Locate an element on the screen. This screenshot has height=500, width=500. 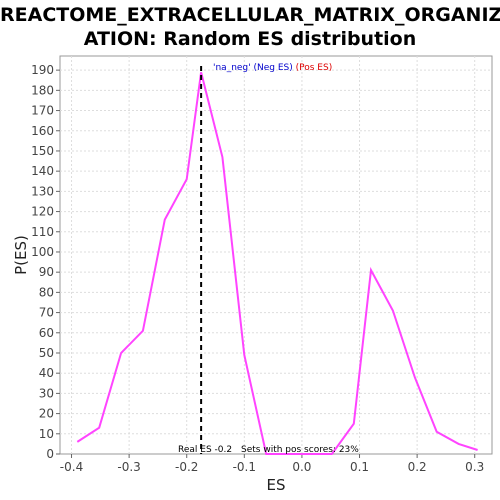
x-tick-label: 0.0 is located at coordinates (301, 467).